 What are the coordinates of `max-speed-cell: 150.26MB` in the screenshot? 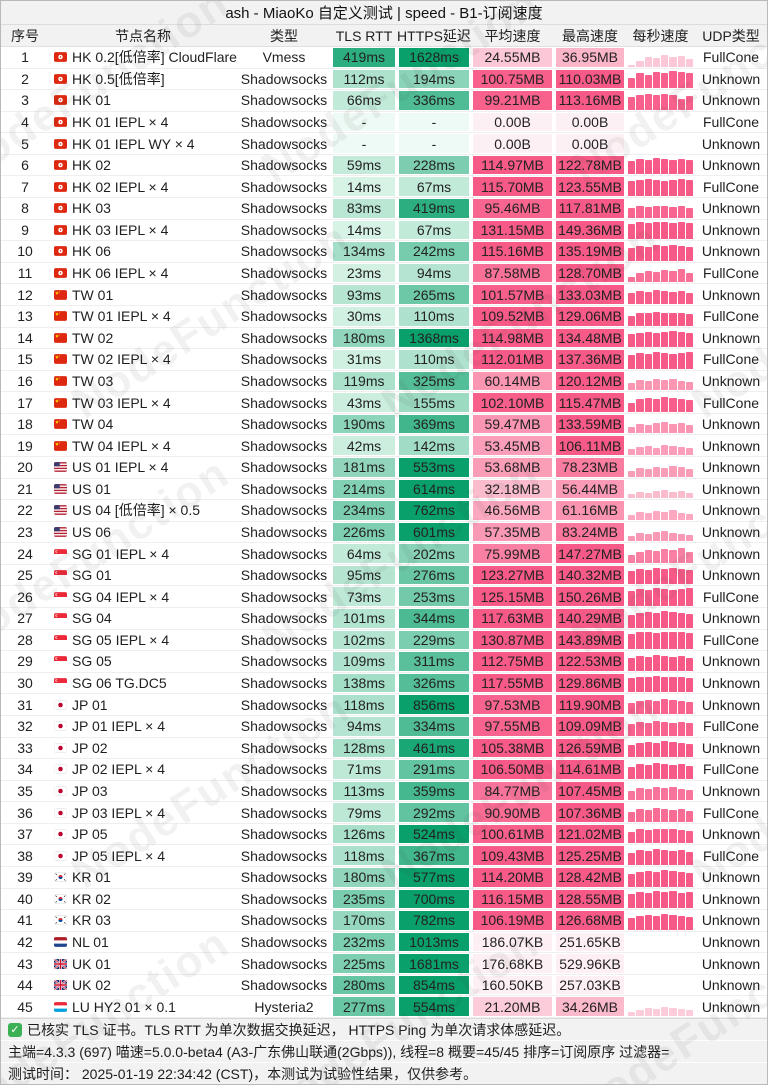 It's located at (590, 596).